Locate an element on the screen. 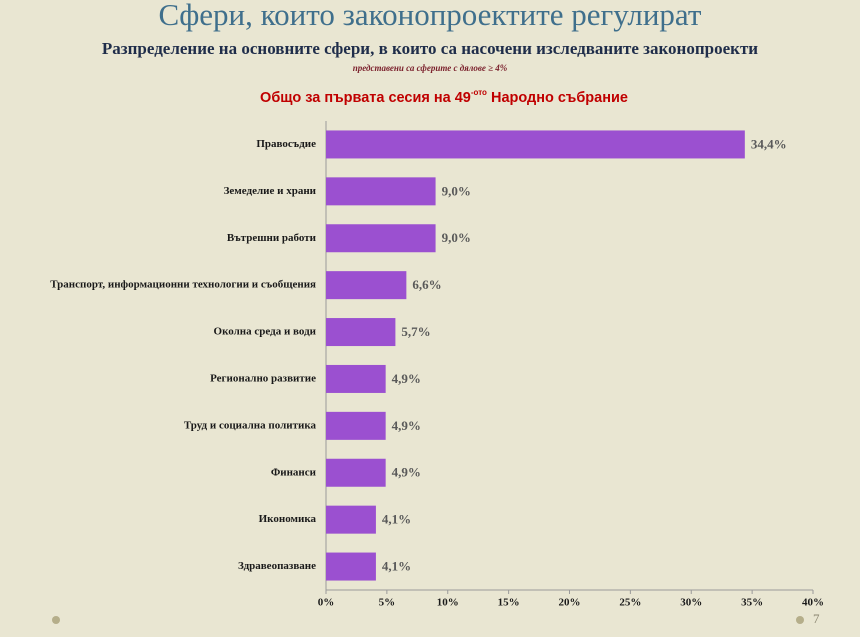 This screenshot has width=860, height=637. x-tick-label: 25% is located at coordinates (630, 603).